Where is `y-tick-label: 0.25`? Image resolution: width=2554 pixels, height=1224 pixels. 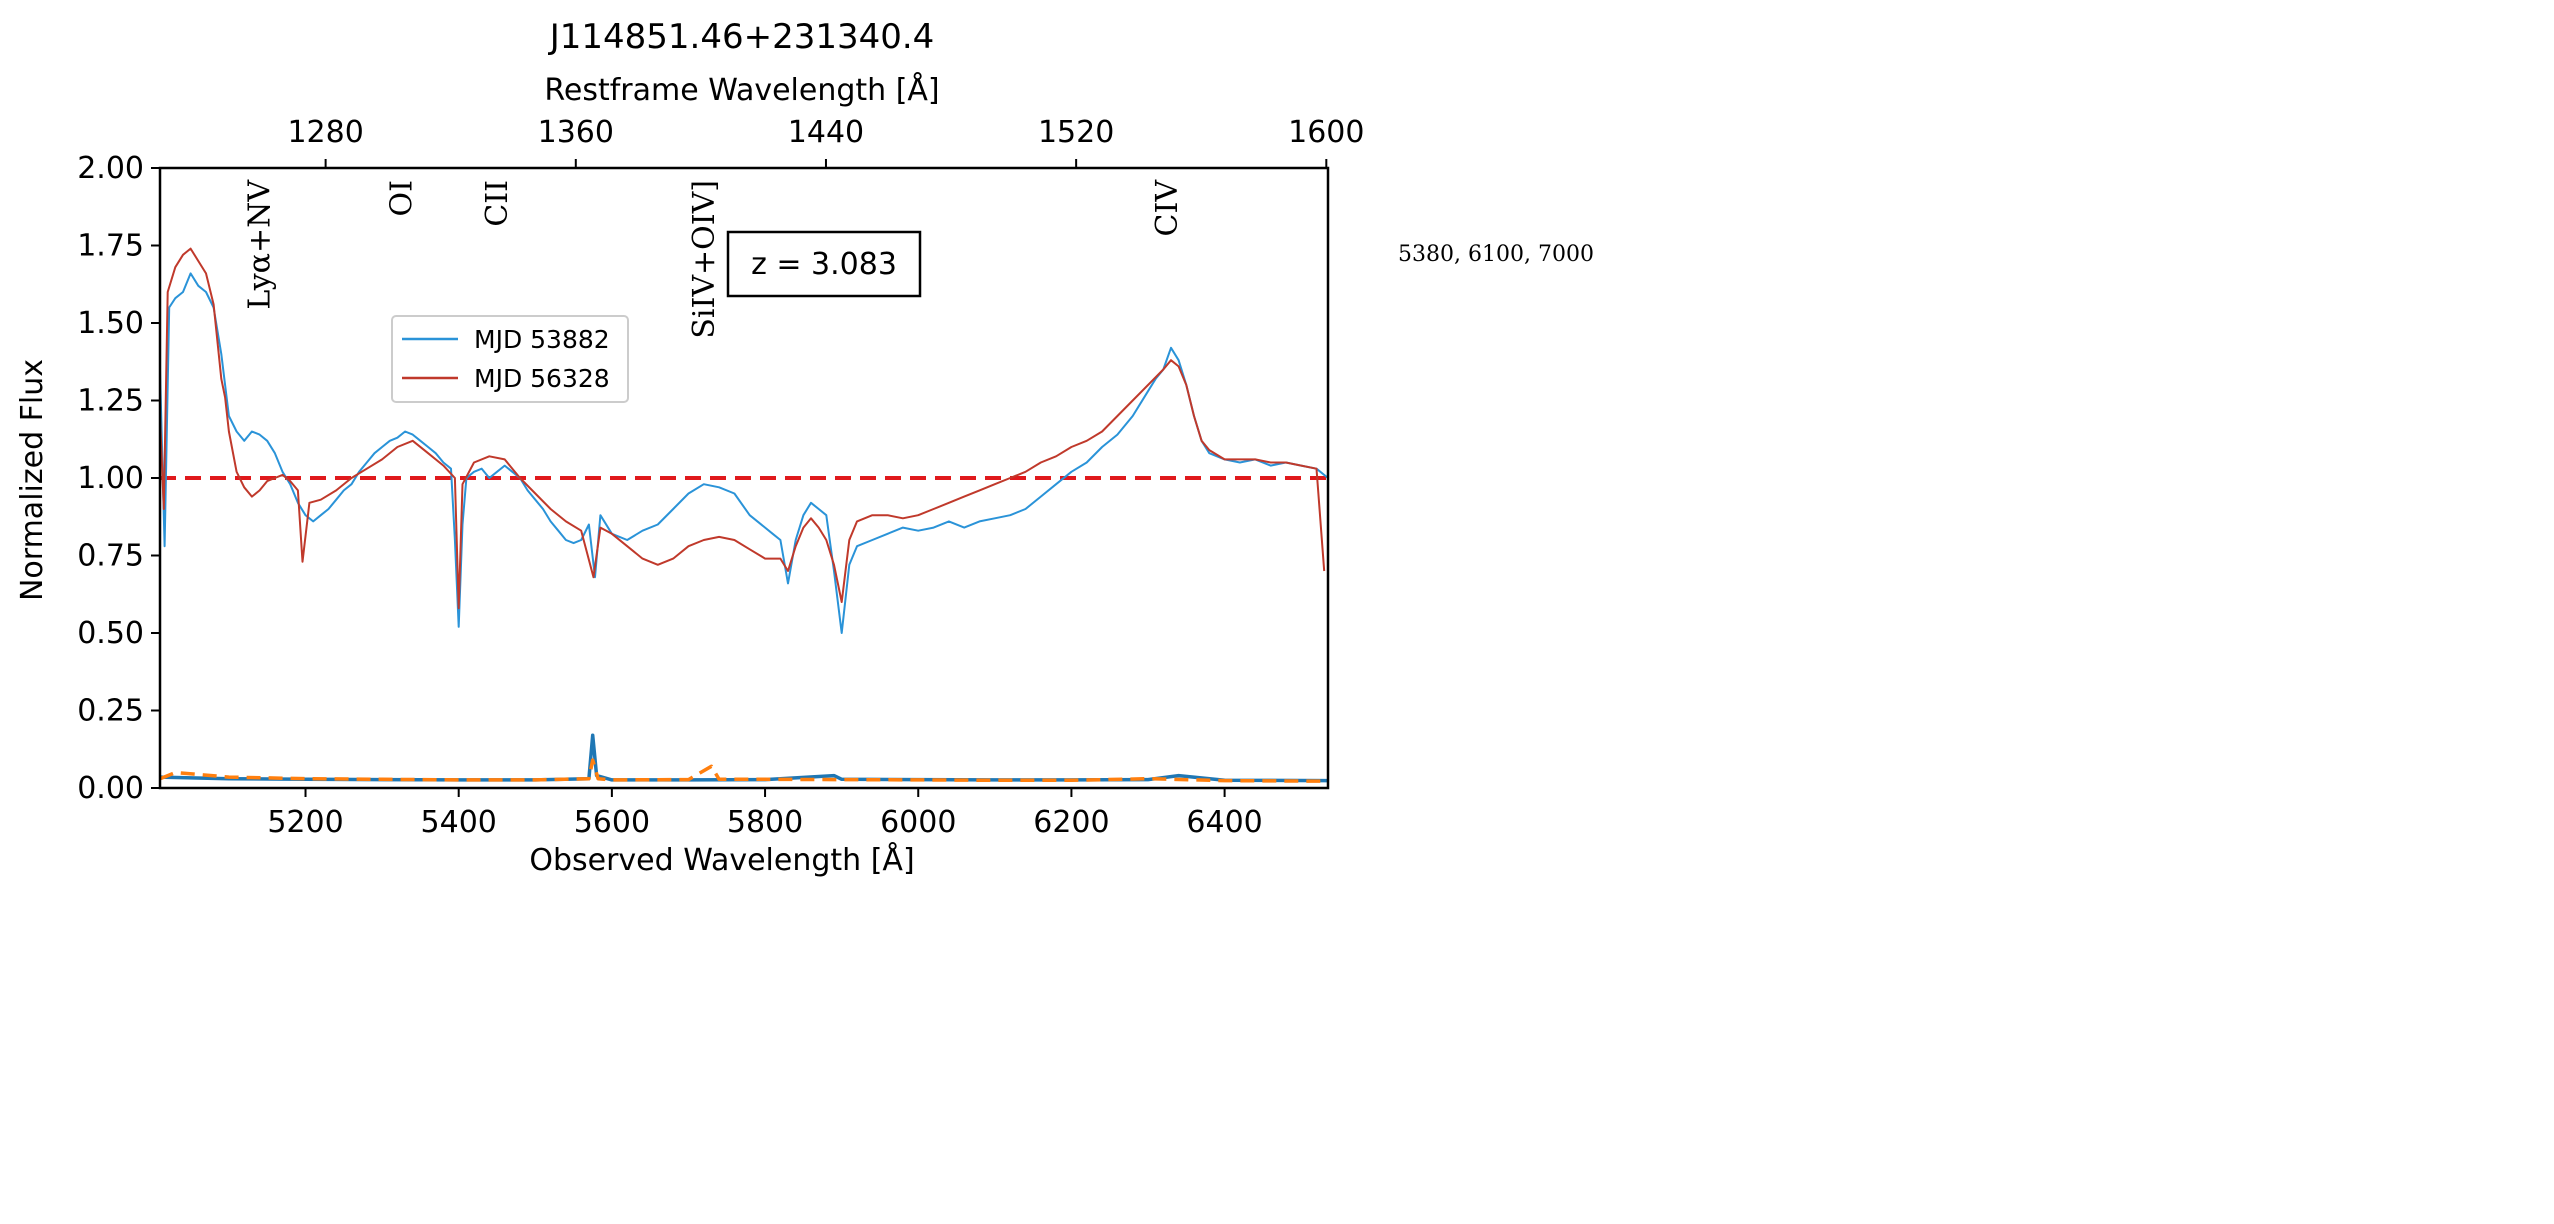
y-tick-label: 0.25 is located at coordinates (110, 711).